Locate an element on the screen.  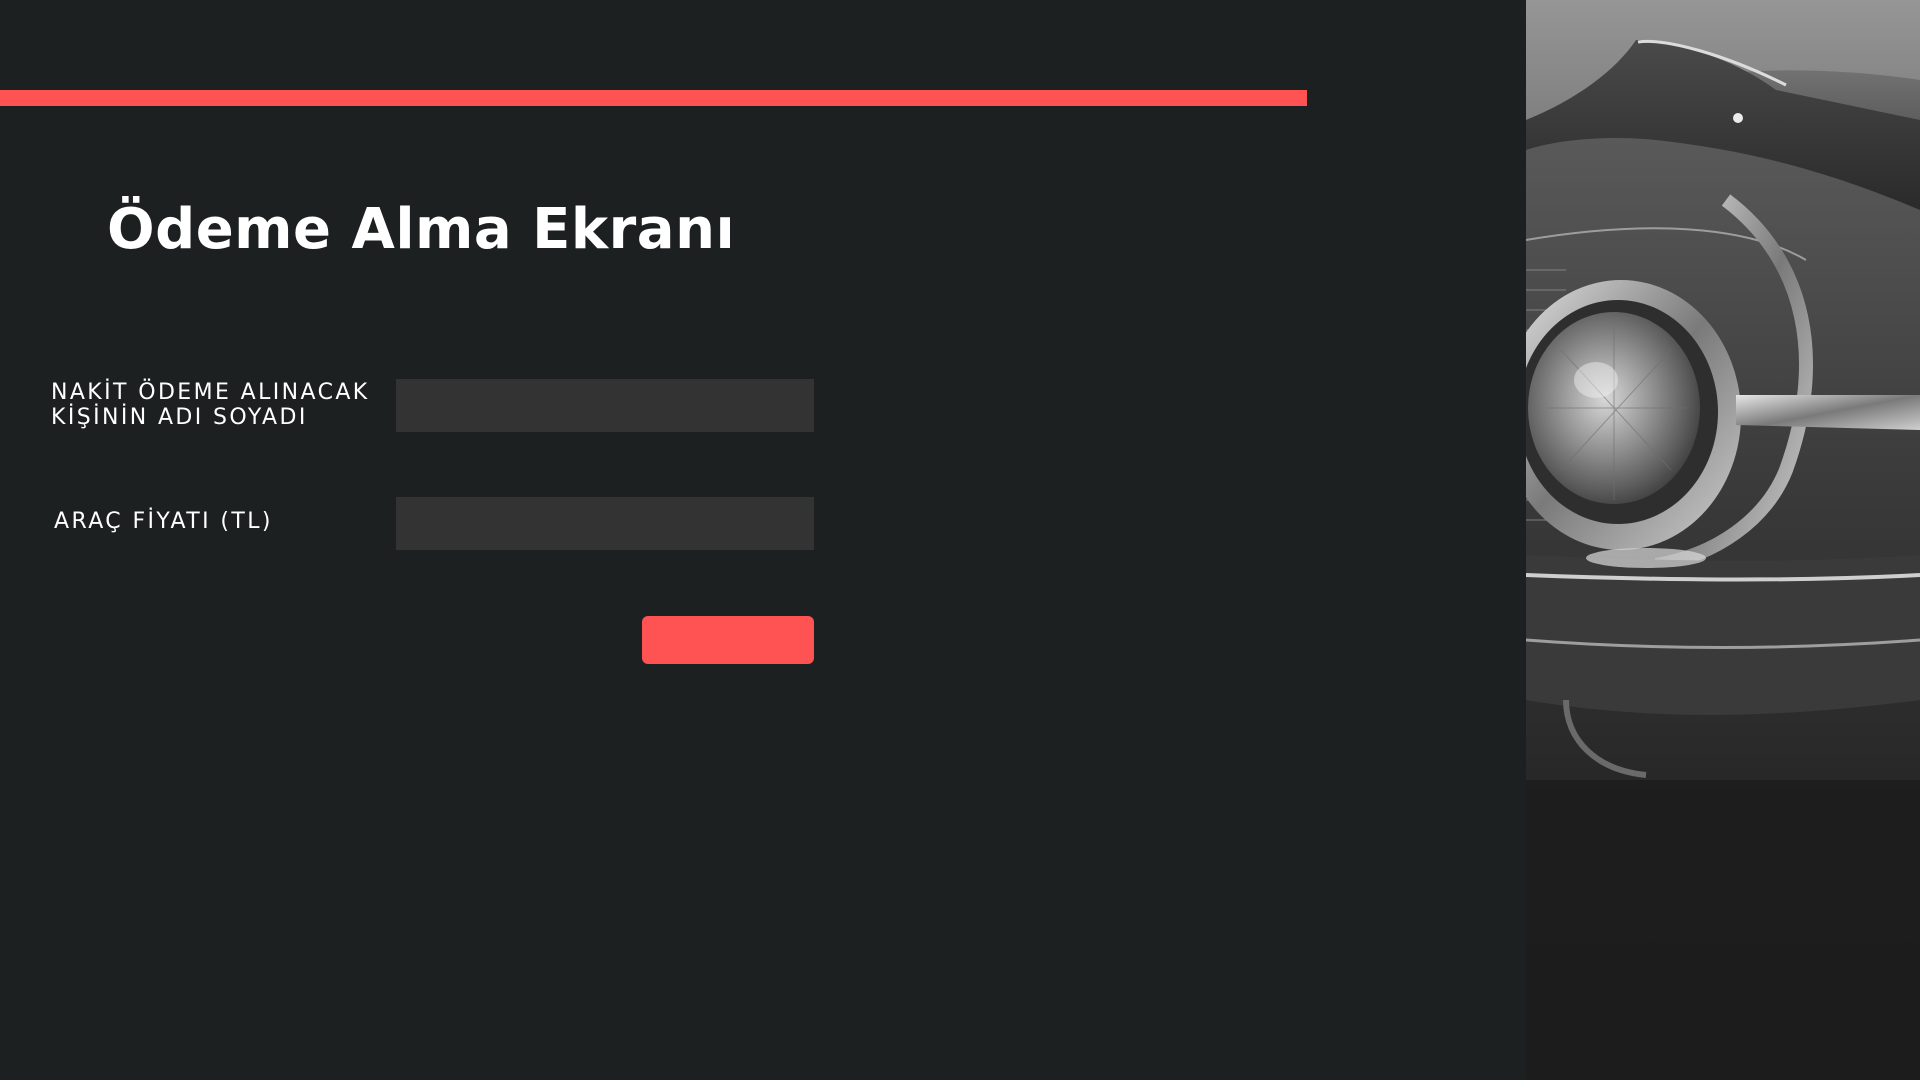
accent-bar is located at coordinates (653, 98).